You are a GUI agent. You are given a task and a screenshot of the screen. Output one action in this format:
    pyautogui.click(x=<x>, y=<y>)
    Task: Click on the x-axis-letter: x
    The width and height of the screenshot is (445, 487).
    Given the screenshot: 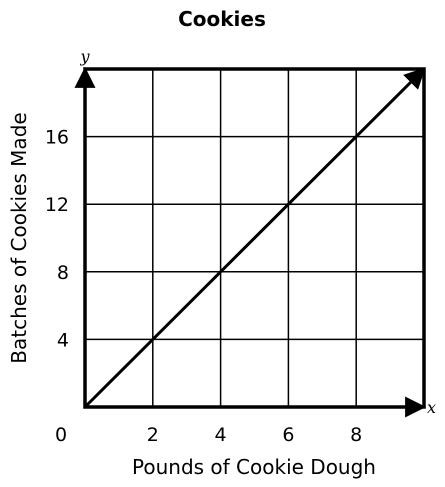 What is the action you would take?
    pyautogui.click(x=431, y=407)
    